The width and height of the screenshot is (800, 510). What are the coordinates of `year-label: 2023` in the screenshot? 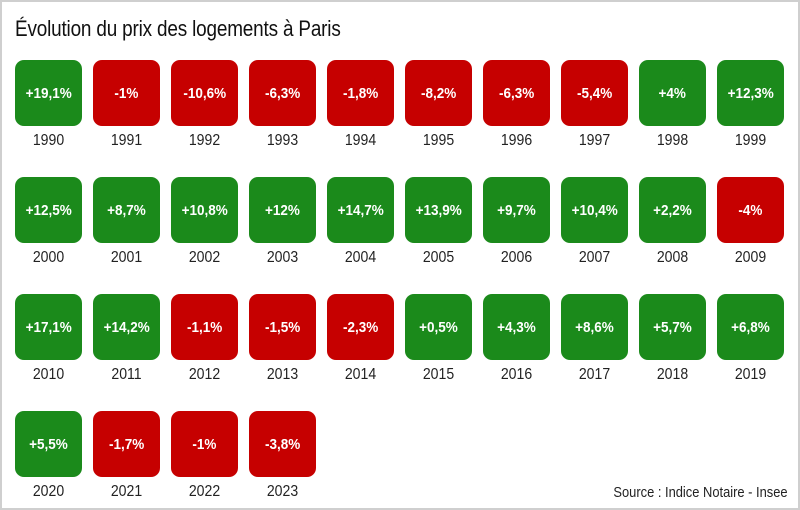 It's located at (282, 491).